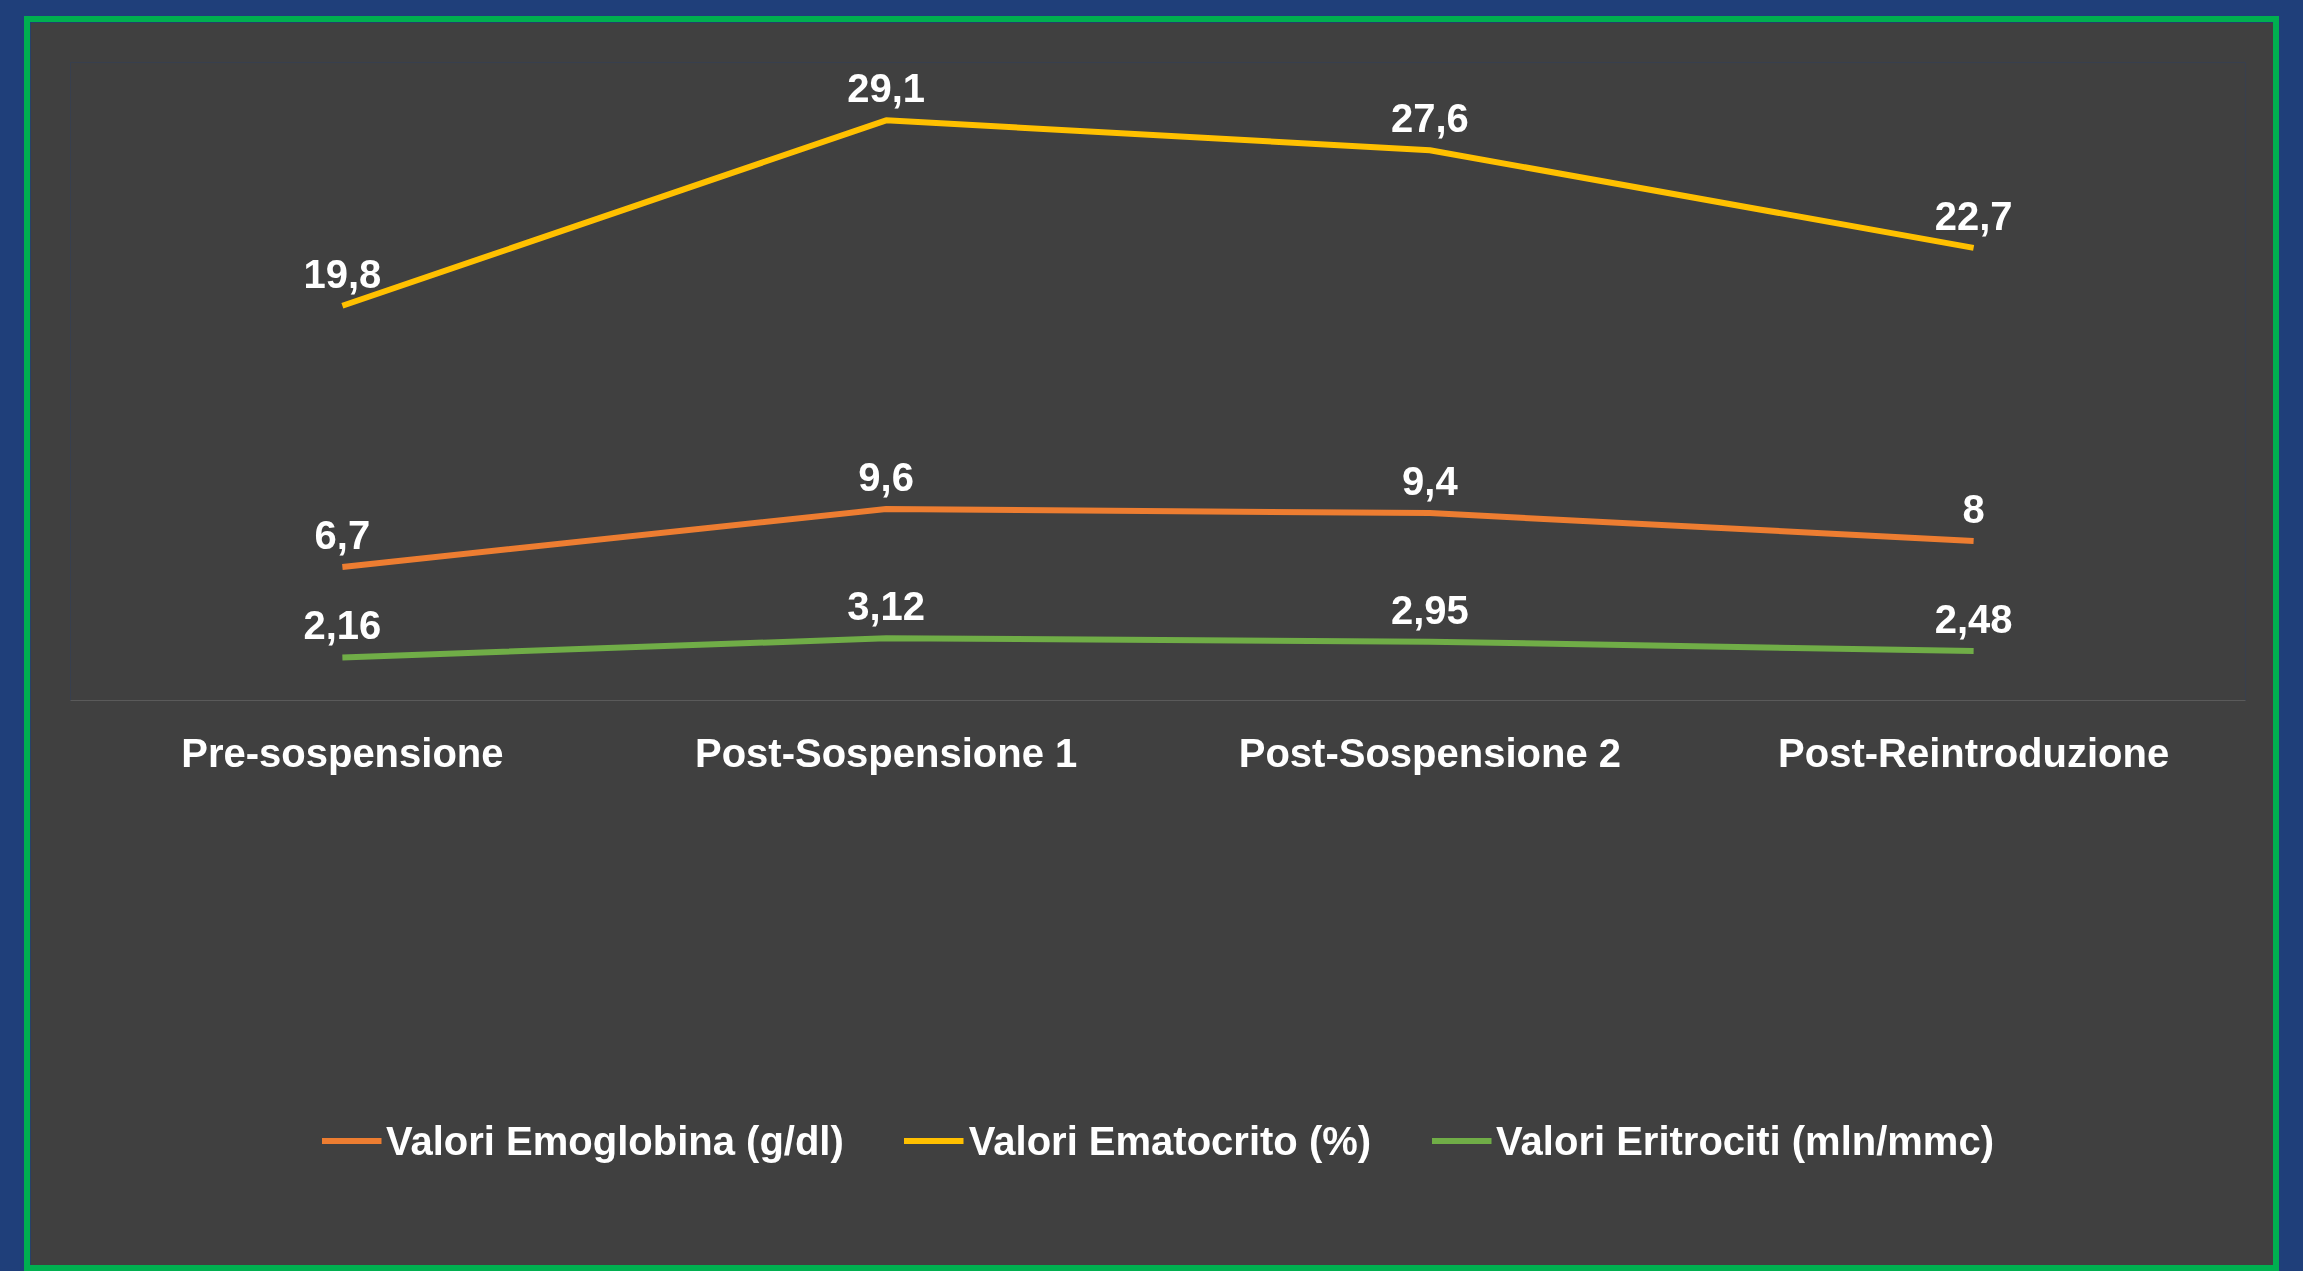 The width and height of the screenshot is (2315, 1288). I want to click on data-label: 3,12, so click(886, 606).